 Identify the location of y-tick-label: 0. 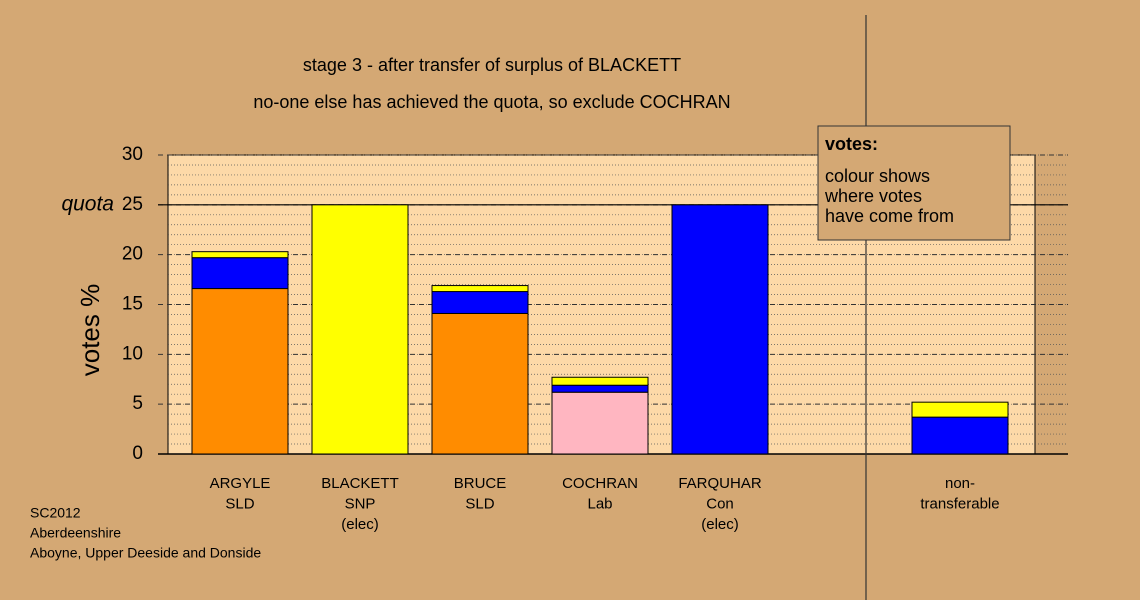
(137, 453).